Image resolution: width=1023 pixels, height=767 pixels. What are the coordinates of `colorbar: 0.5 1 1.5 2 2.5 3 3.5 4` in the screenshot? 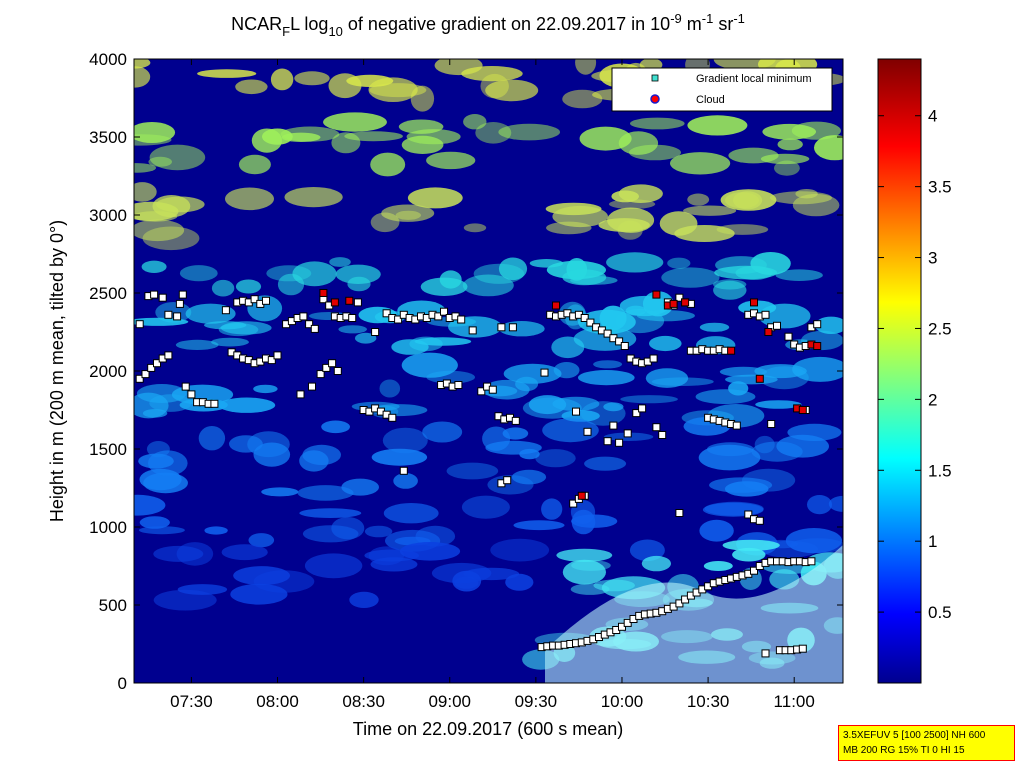 It's located at (914, 371).